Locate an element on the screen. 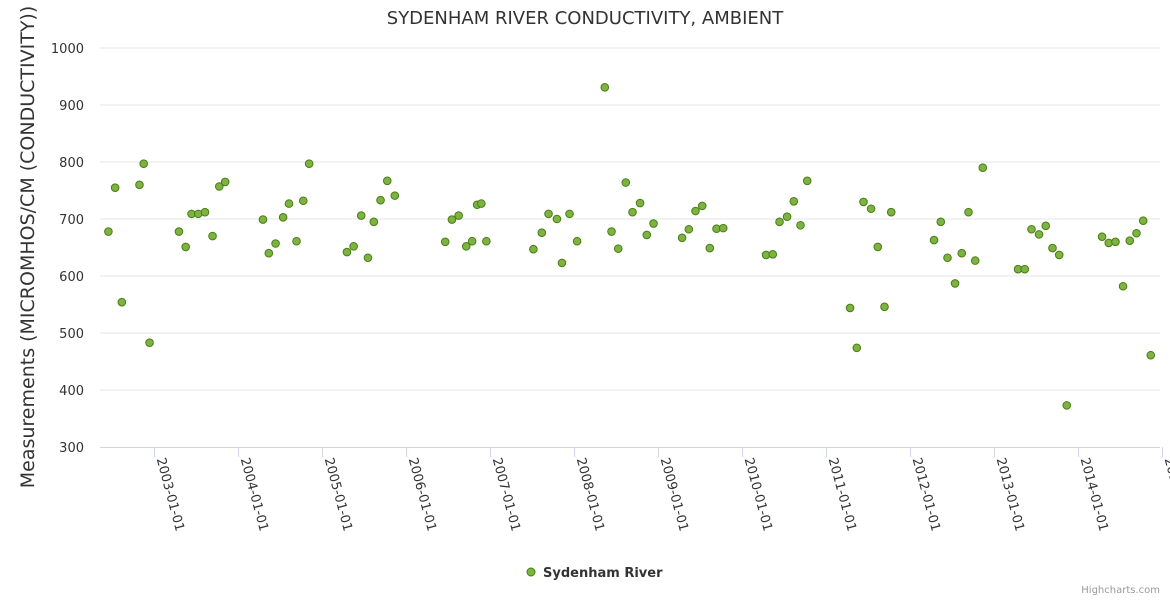 The image size is (1170, 600). credits-link: Highcharts.com is located at coordinates (1120, 590).